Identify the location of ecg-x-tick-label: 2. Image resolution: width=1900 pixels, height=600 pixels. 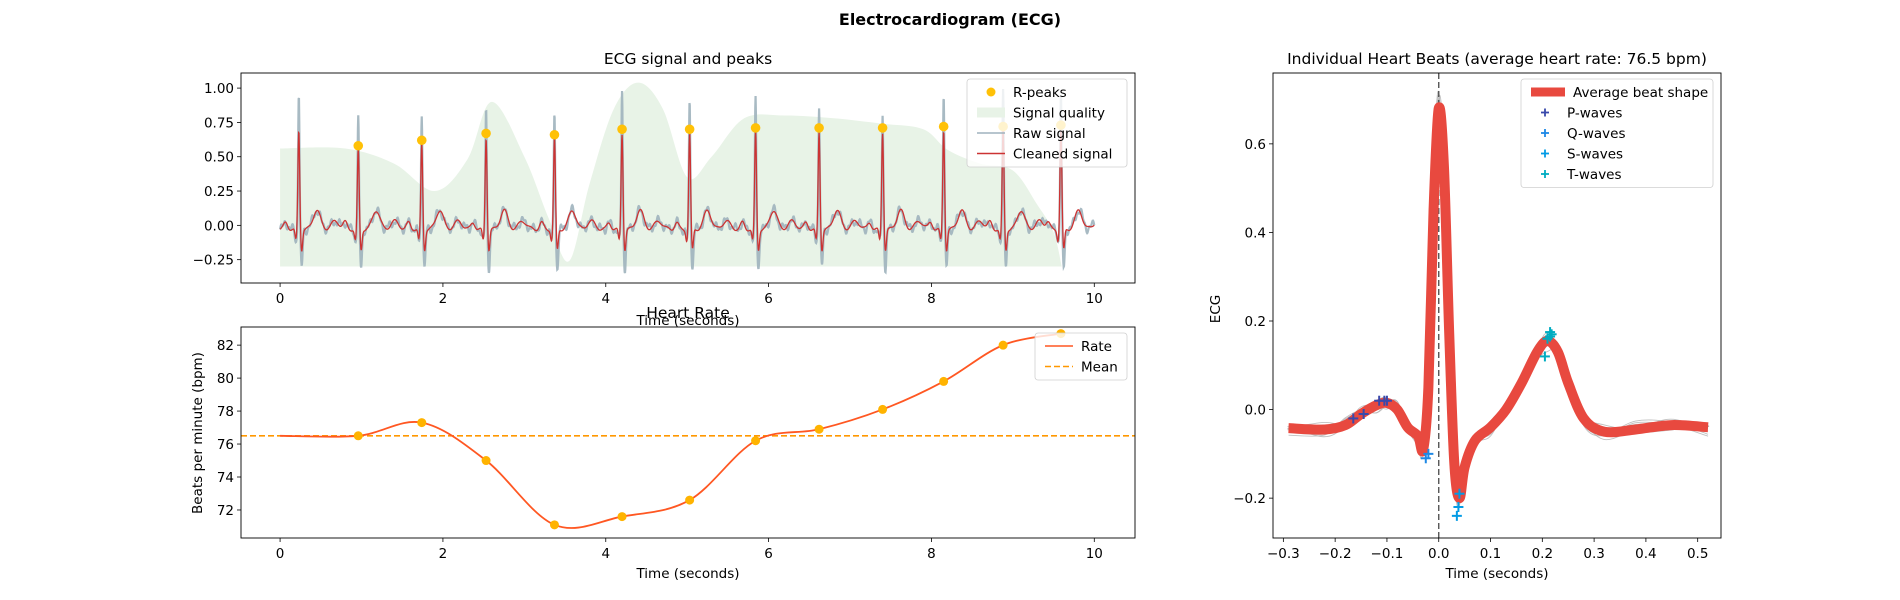
(443, 299).